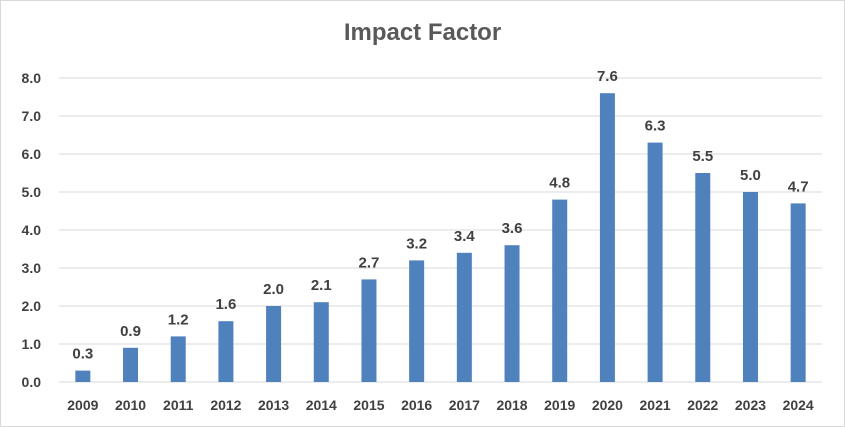  What do you see at coordinates (416, 243) in the screenshot?
I see `data-label-2016: 3.2` at bounding box center [416, 243].